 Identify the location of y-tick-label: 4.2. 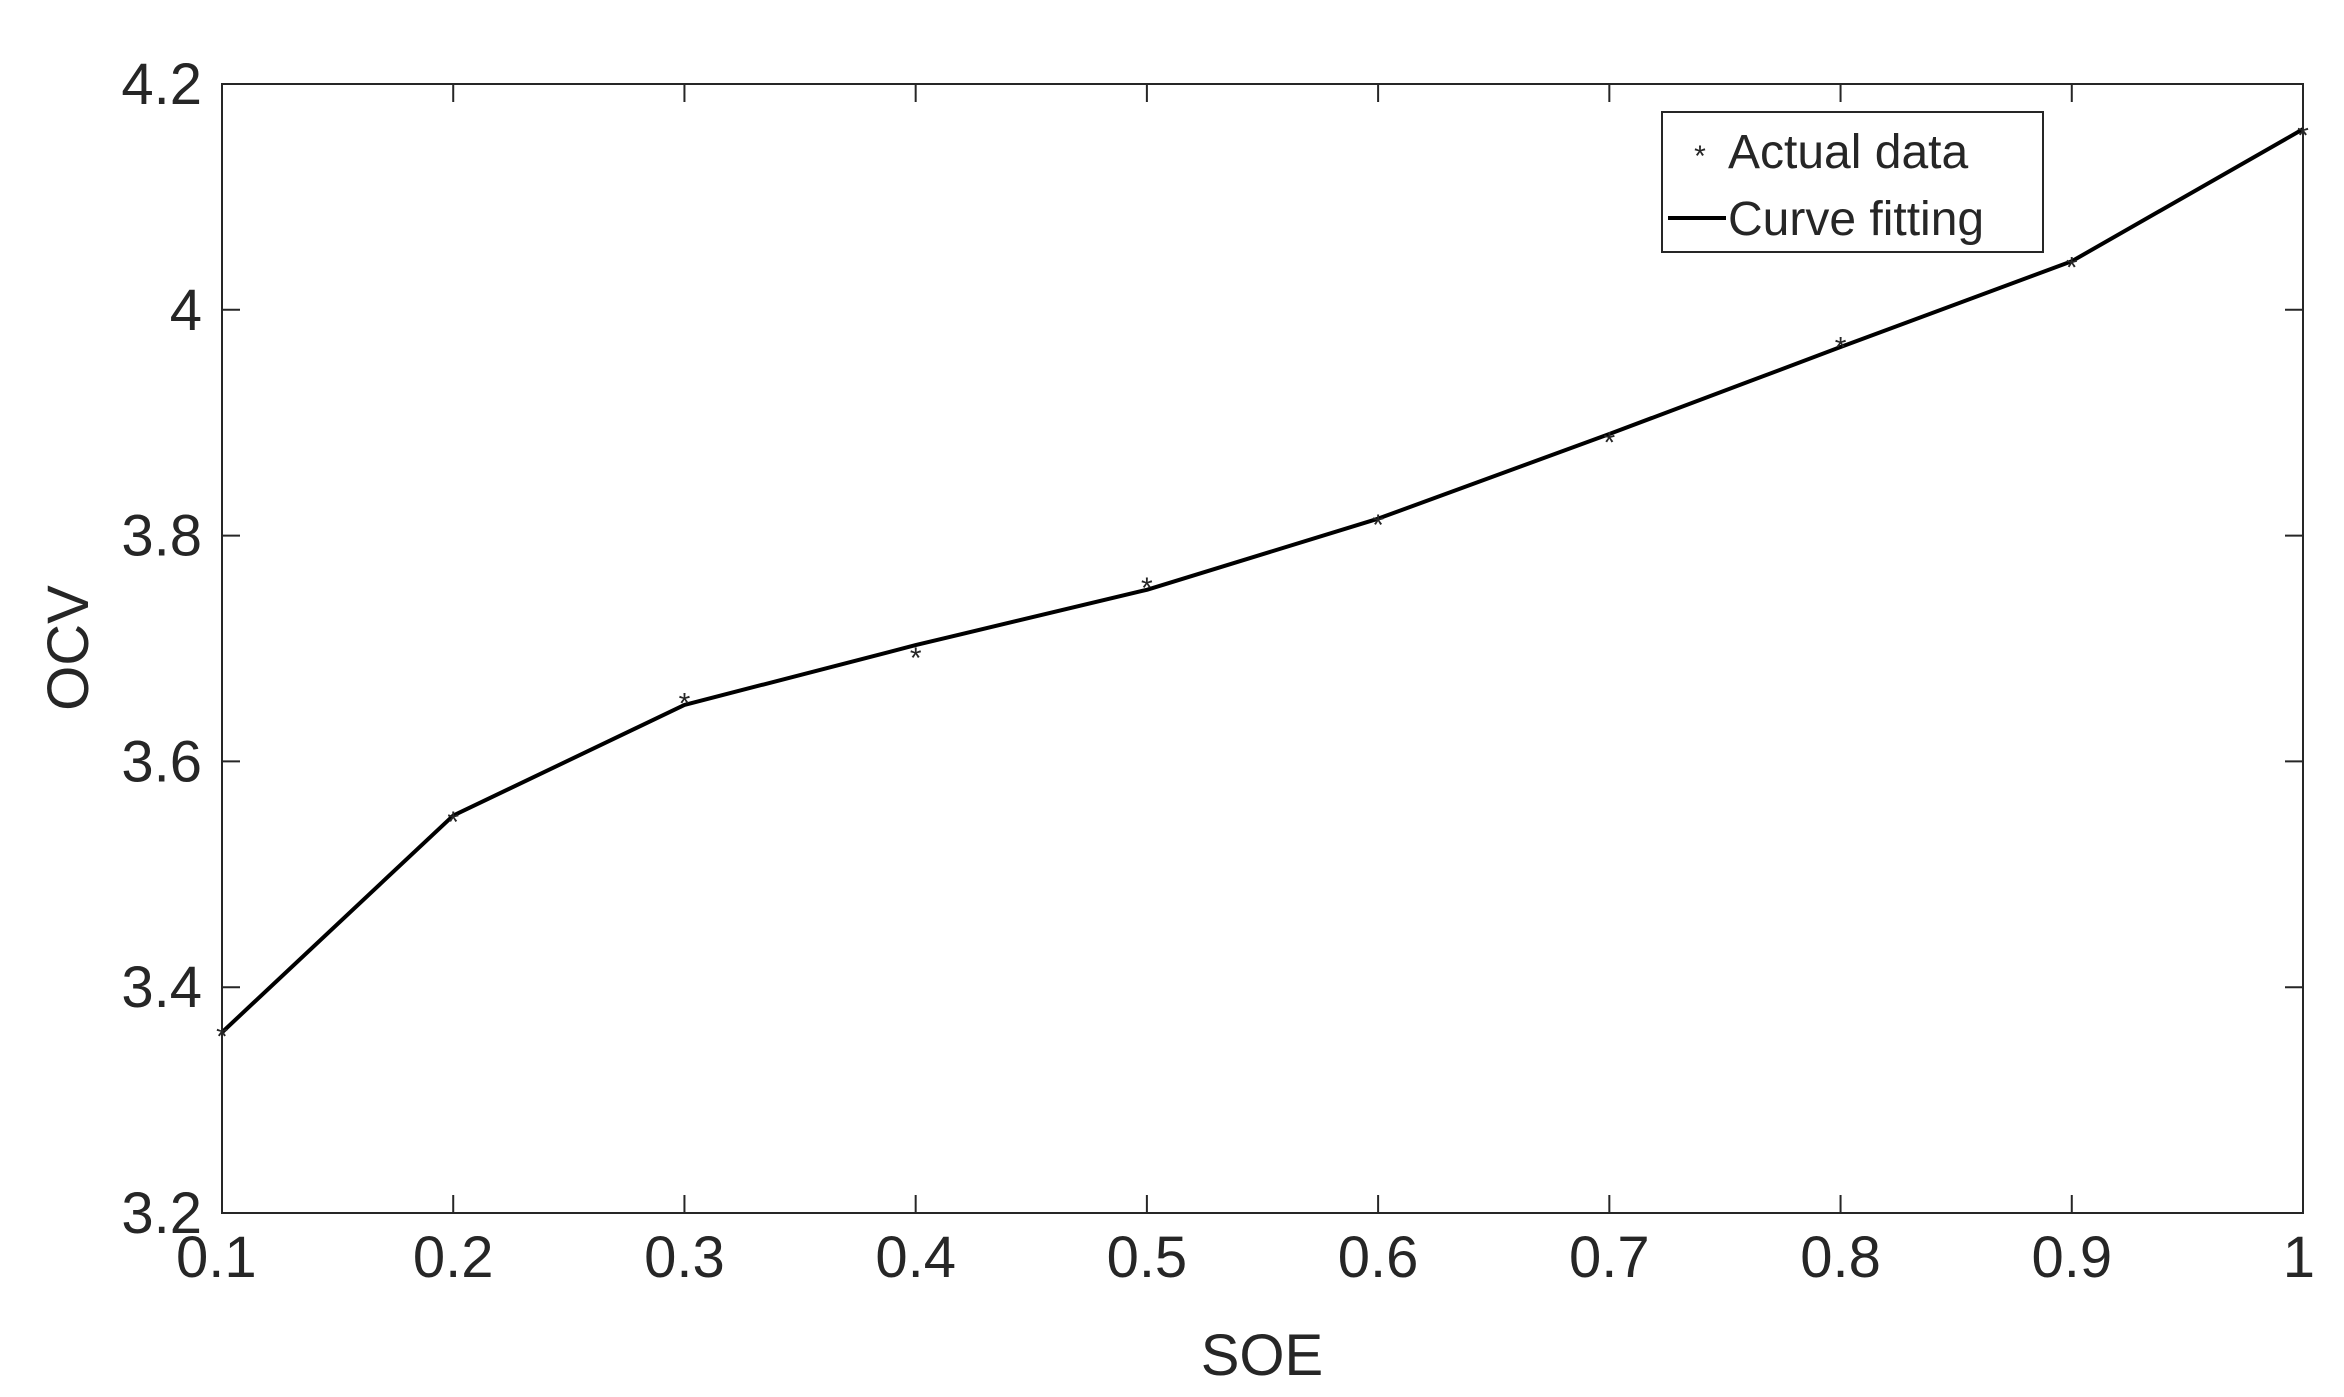
(161, 84).